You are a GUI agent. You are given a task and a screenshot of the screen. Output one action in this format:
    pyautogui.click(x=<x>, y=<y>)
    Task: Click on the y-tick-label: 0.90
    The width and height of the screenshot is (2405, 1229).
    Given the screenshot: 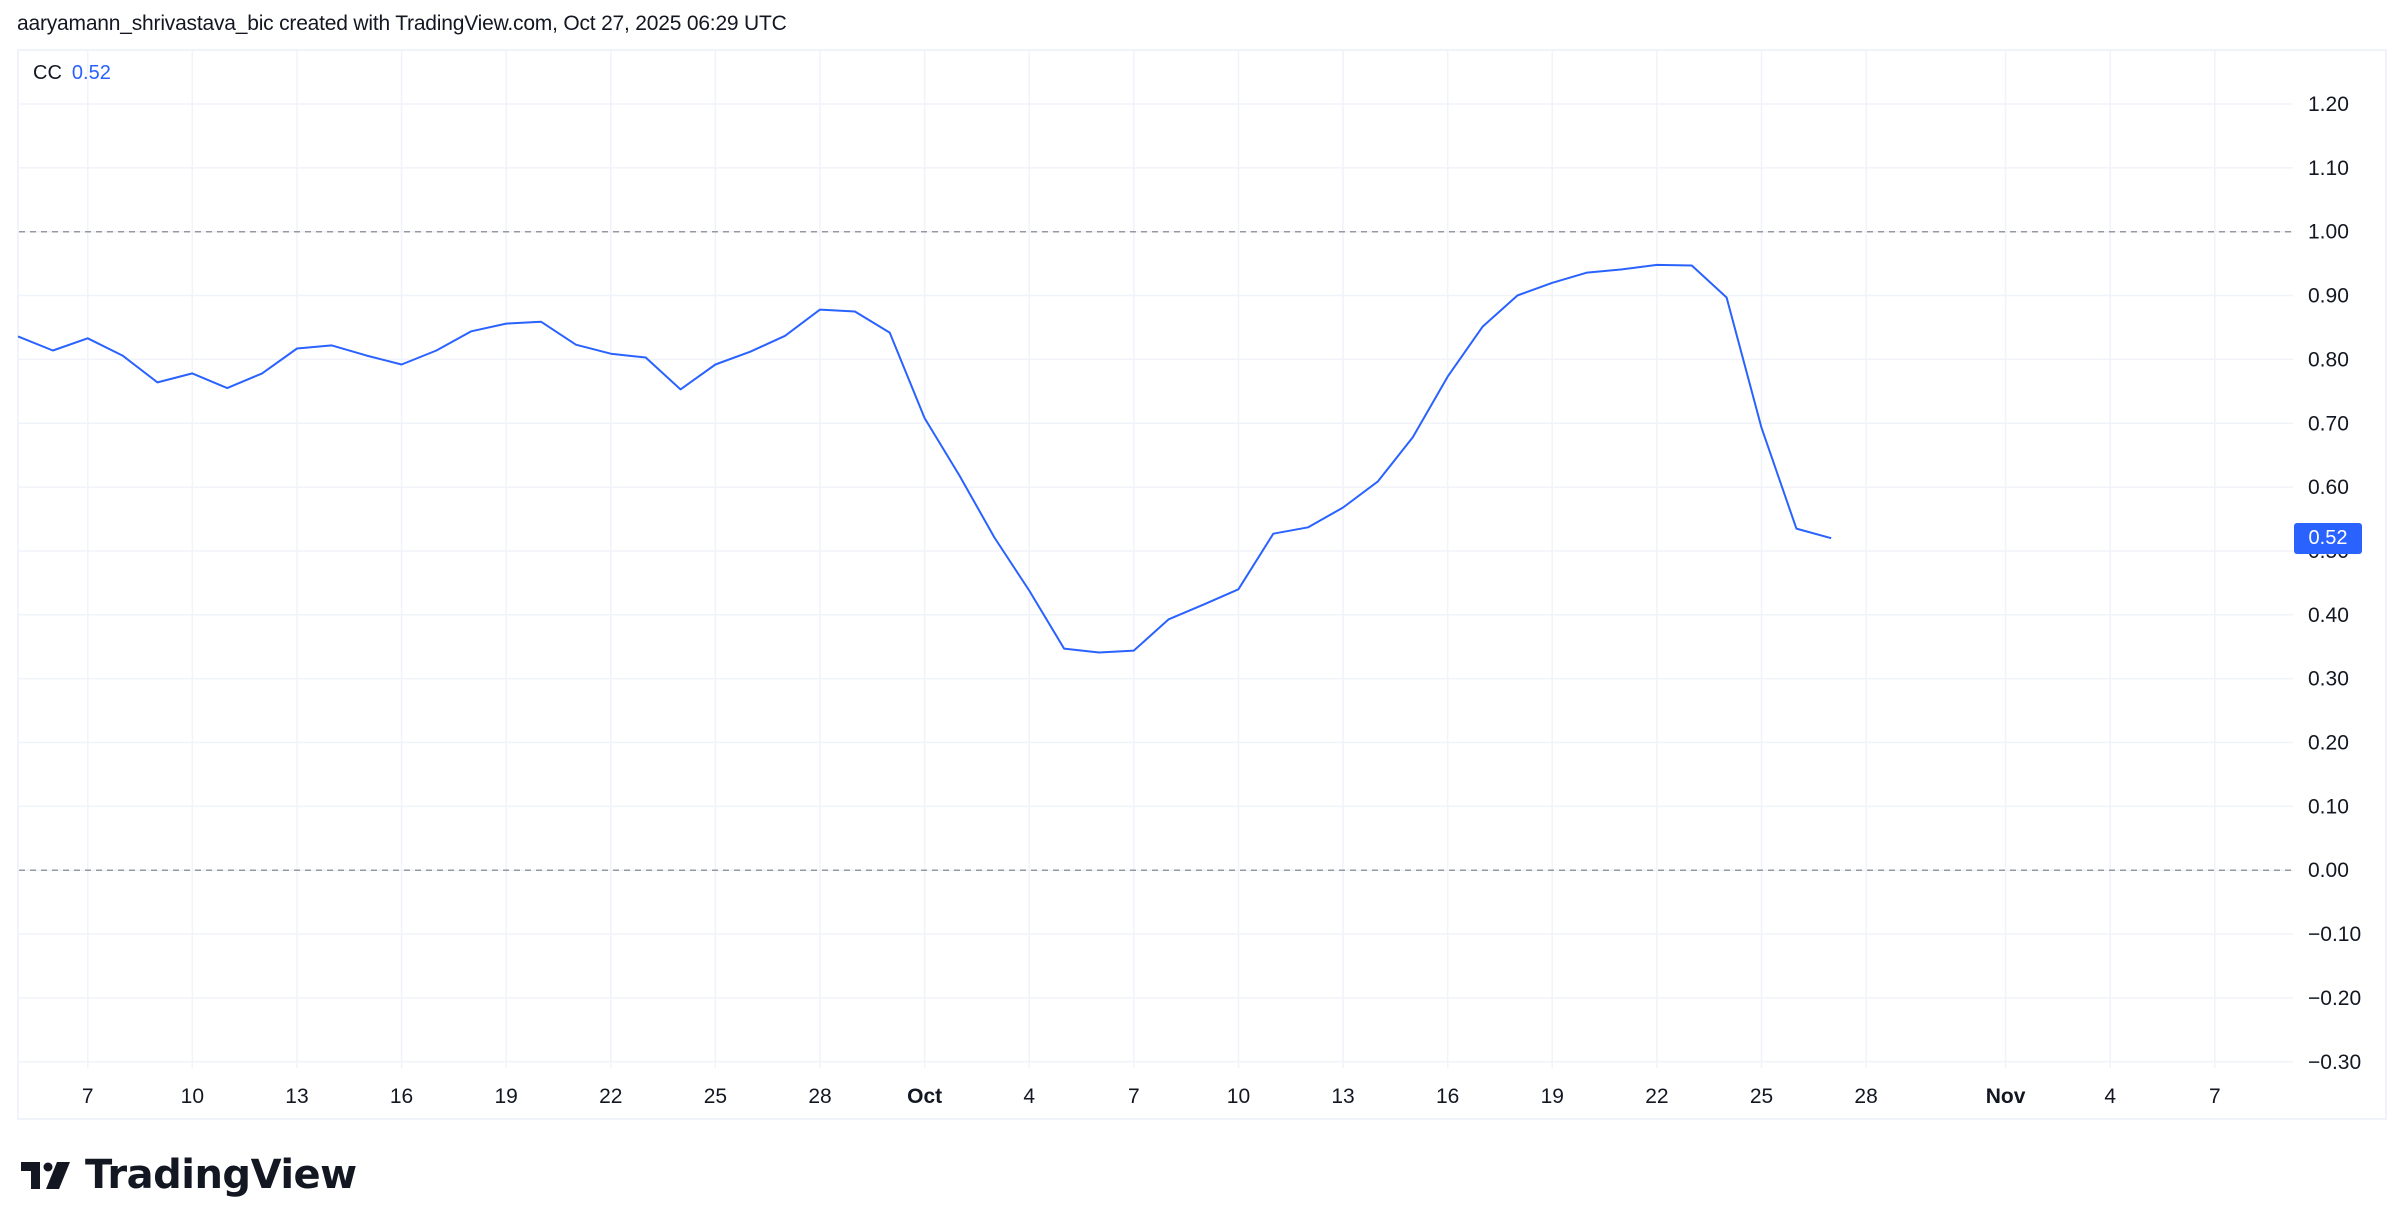 What is the action you would take?
    pyautogui.click(x=2328, y=296)
    